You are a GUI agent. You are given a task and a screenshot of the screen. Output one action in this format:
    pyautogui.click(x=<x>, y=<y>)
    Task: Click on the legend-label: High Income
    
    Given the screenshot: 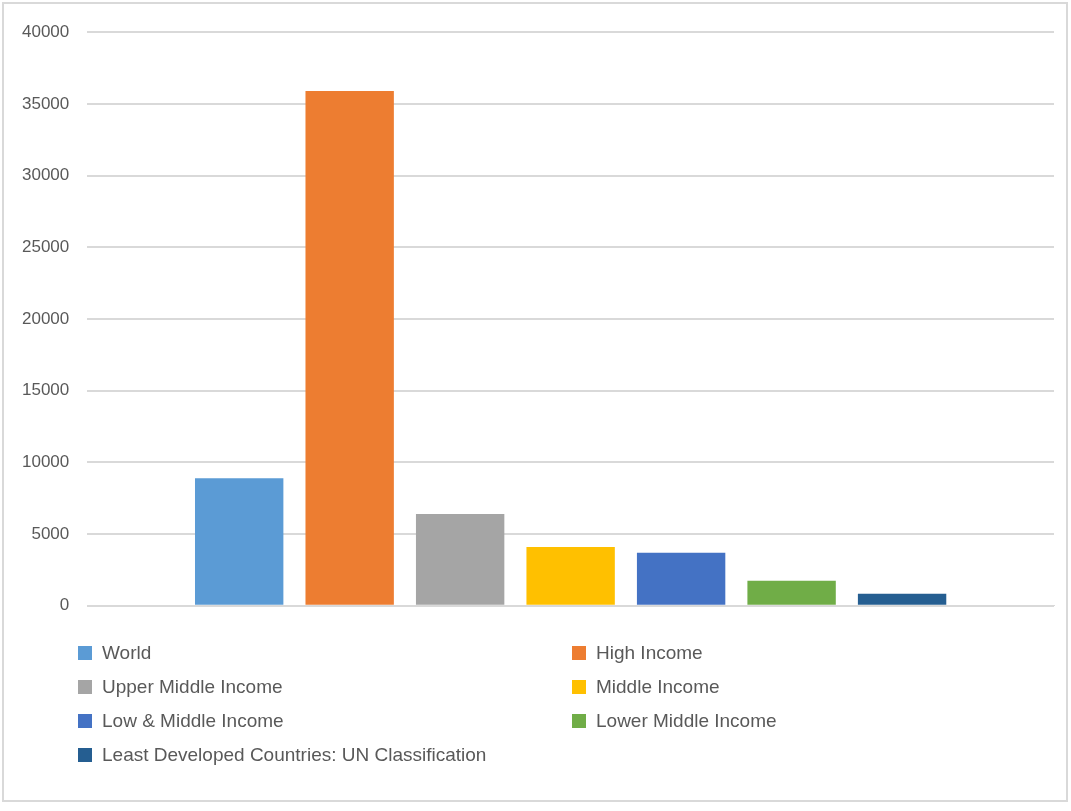 What is the action you would take?
    pyautogui.click(x=649, y=653)
    